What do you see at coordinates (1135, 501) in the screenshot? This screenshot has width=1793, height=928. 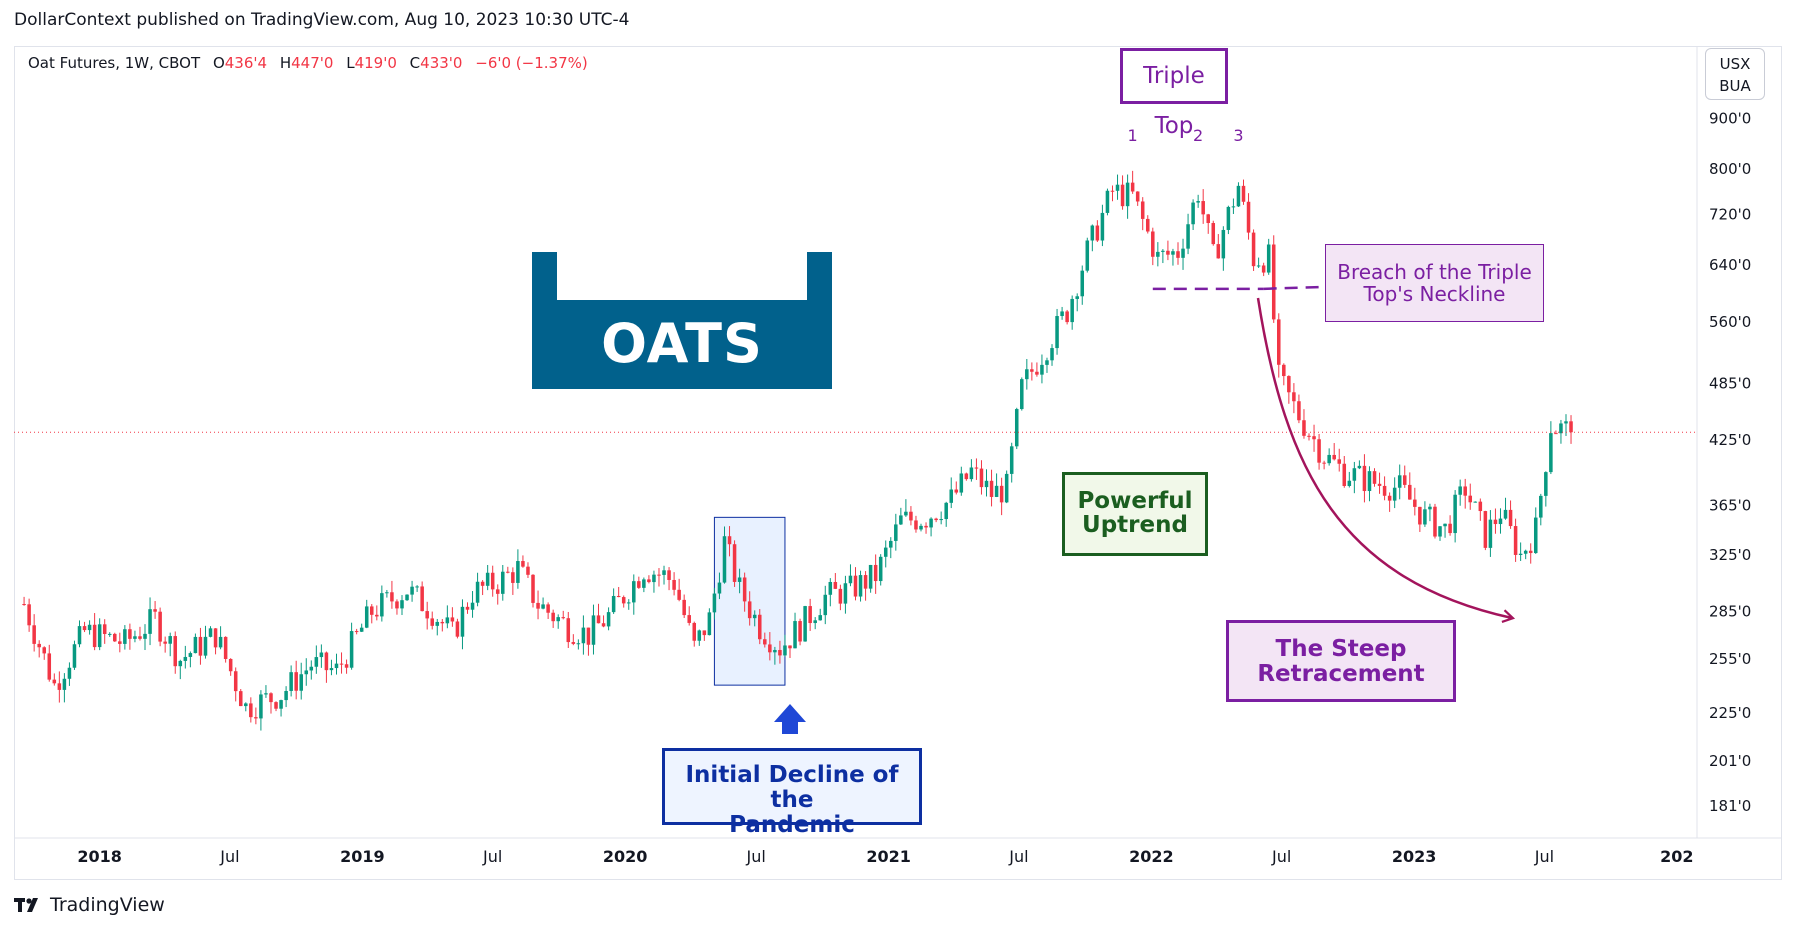 I see `uptrend-line-1: Powerful` at bounding box center [1135, 501].